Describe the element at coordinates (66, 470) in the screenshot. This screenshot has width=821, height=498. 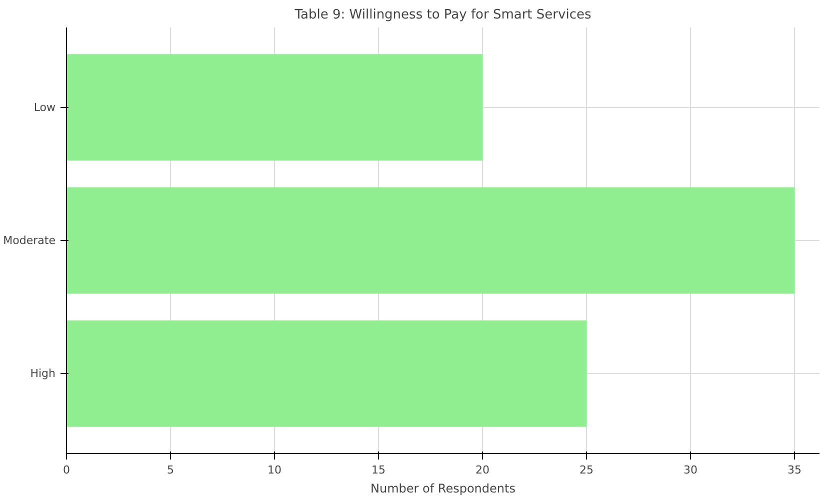
I see `x-tick-label: 0` at that location.